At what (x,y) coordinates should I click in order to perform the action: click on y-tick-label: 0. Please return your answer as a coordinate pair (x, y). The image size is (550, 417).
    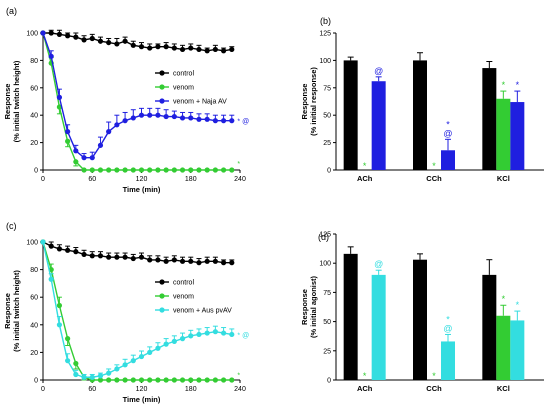
    Looking at the image, I should click on (36, 171).